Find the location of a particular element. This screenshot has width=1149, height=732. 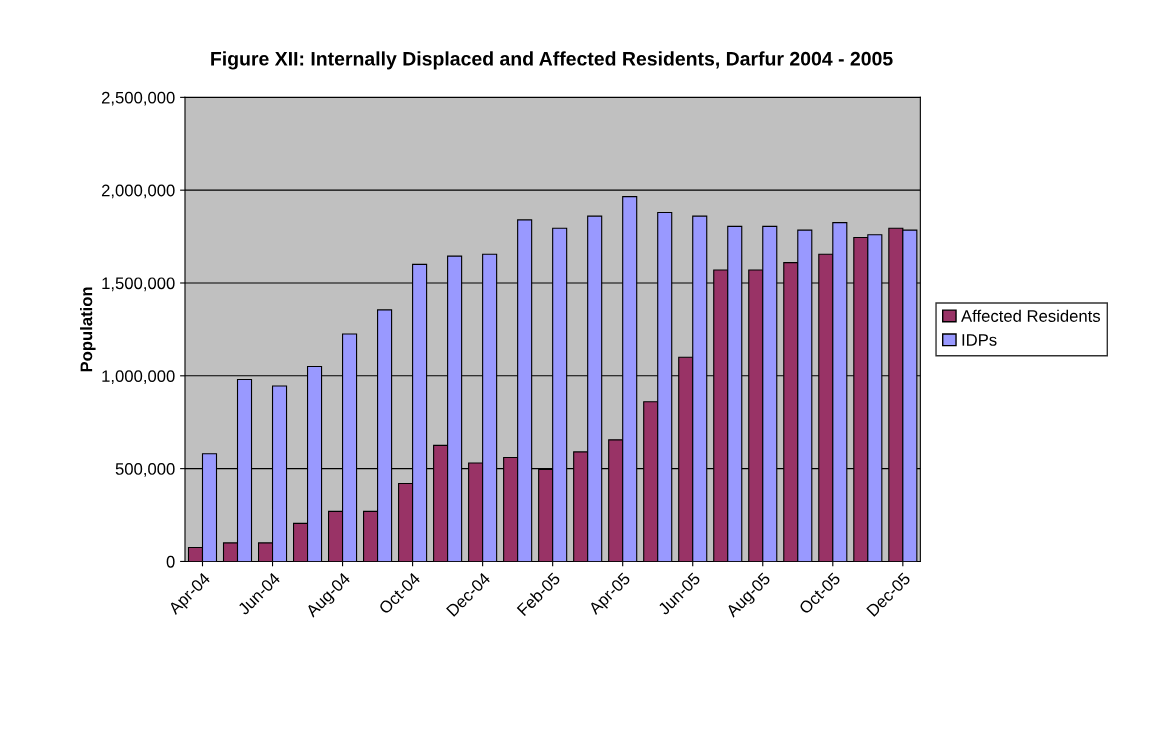

y-tick-label: 500,000 is located at coordinates (145, 470).